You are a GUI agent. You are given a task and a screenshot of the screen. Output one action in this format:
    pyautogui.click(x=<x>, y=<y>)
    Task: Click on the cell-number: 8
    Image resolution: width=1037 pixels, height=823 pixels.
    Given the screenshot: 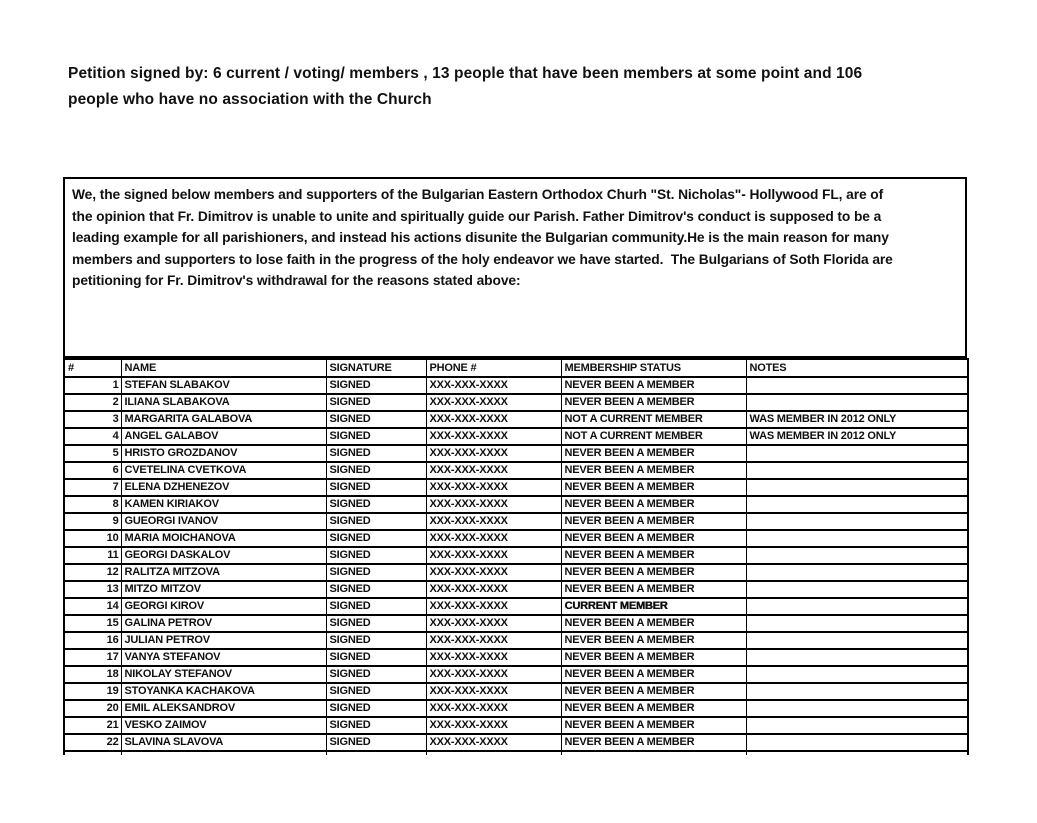 What is the action you would take?
    pyautogui.click(x=92, y=504)
    